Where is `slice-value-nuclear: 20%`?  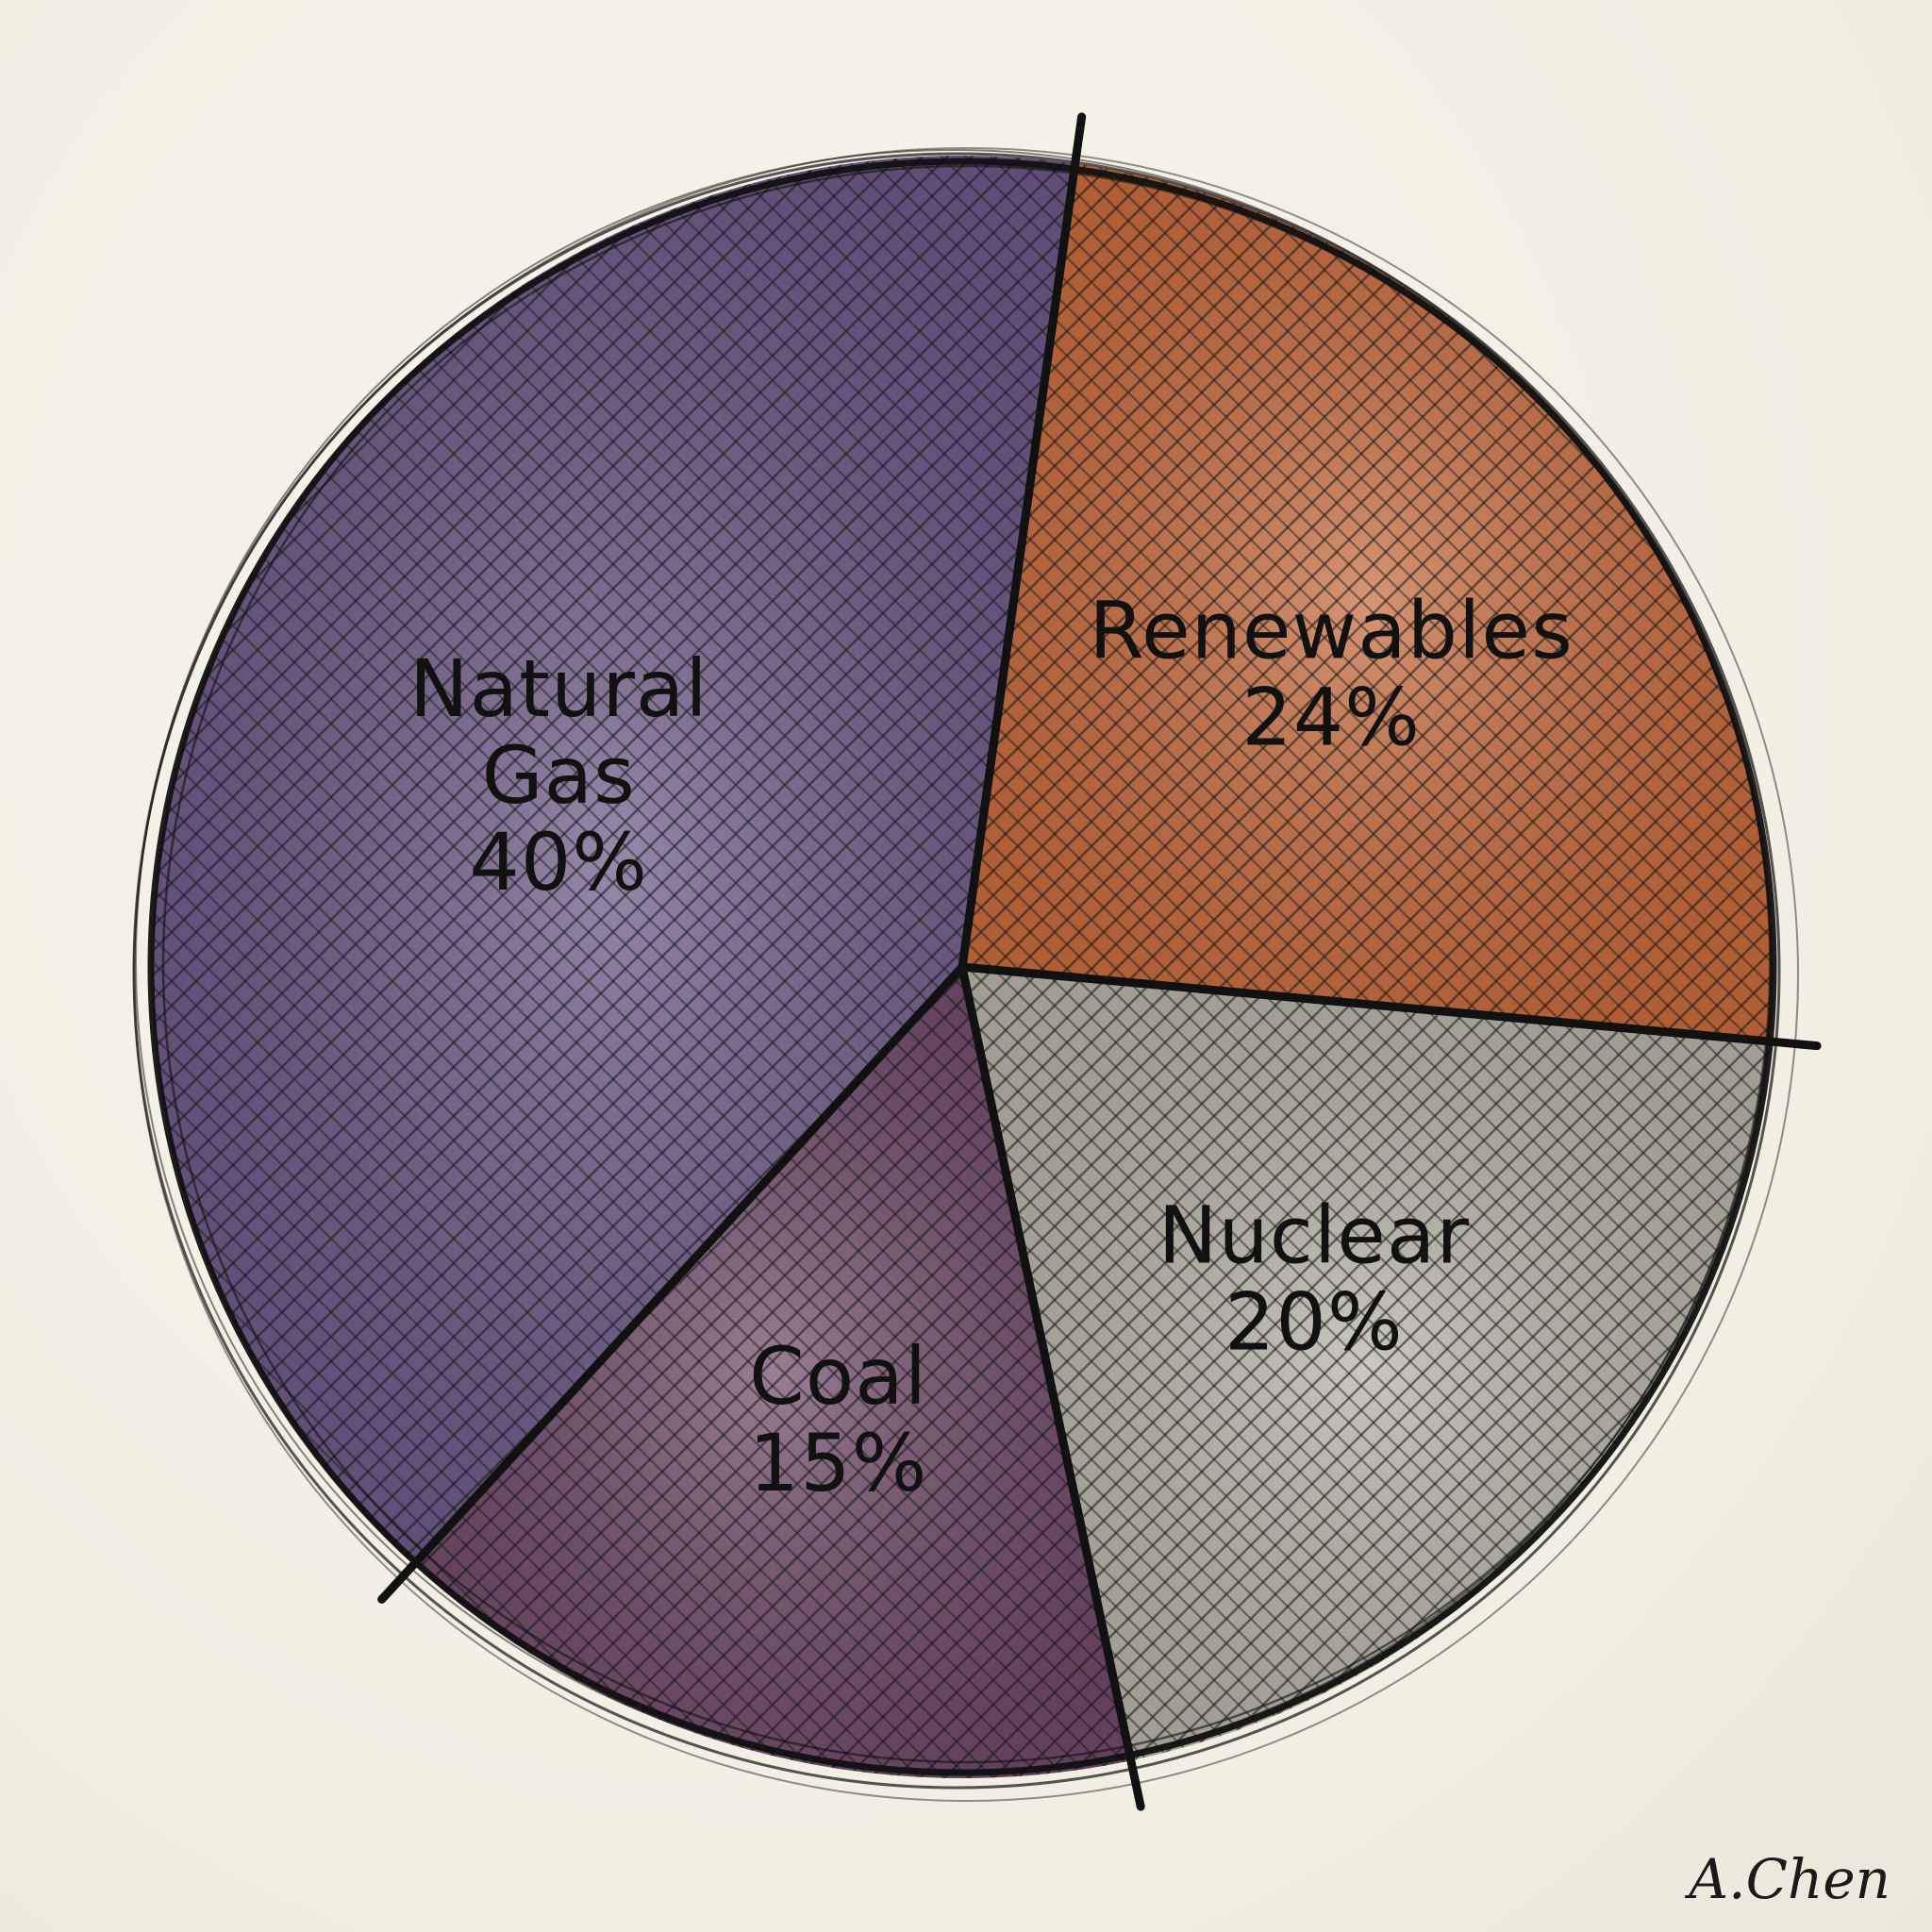
slice-value-nuclear: 20% is located at coordinates (1314, 1321).